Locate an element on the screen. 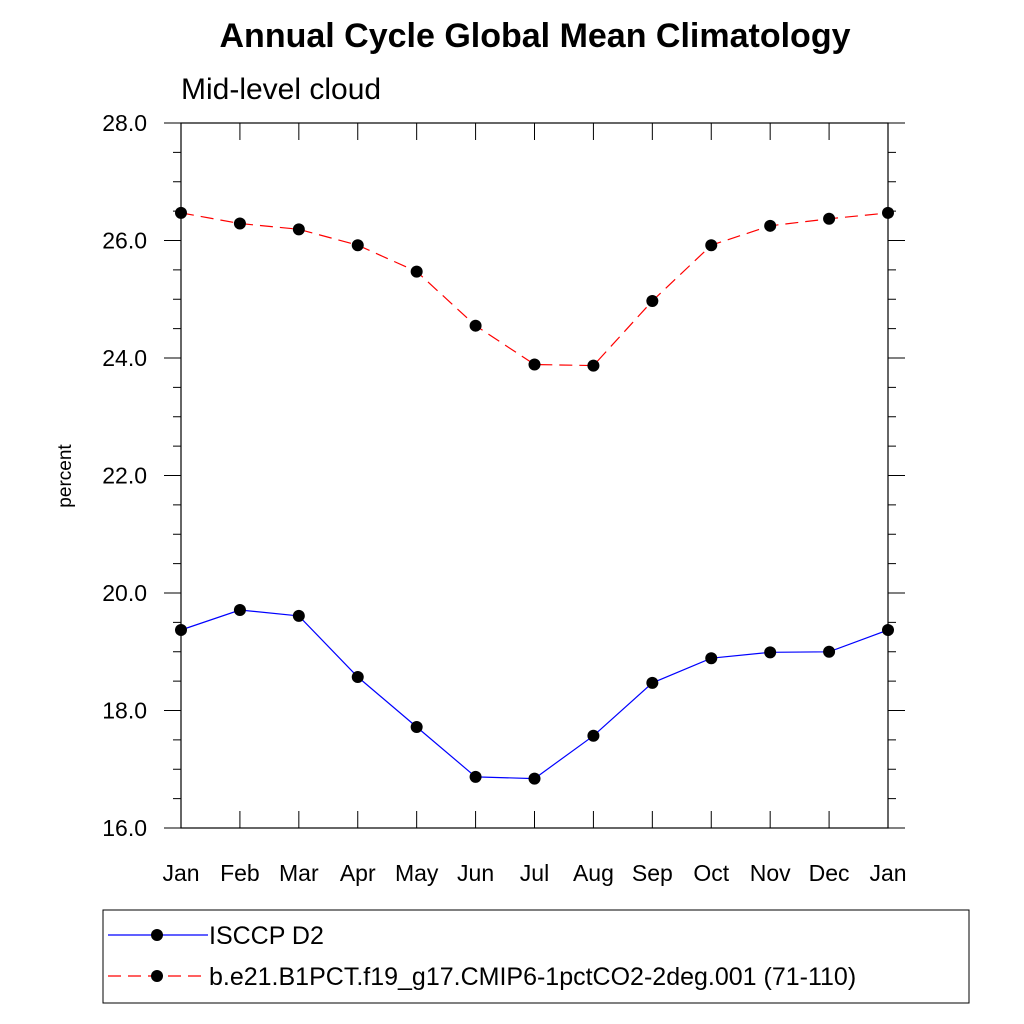 This screenshot has height=1024, width=1024. legend-entry: ISCCP D2 is located at coordinates (216, 936).